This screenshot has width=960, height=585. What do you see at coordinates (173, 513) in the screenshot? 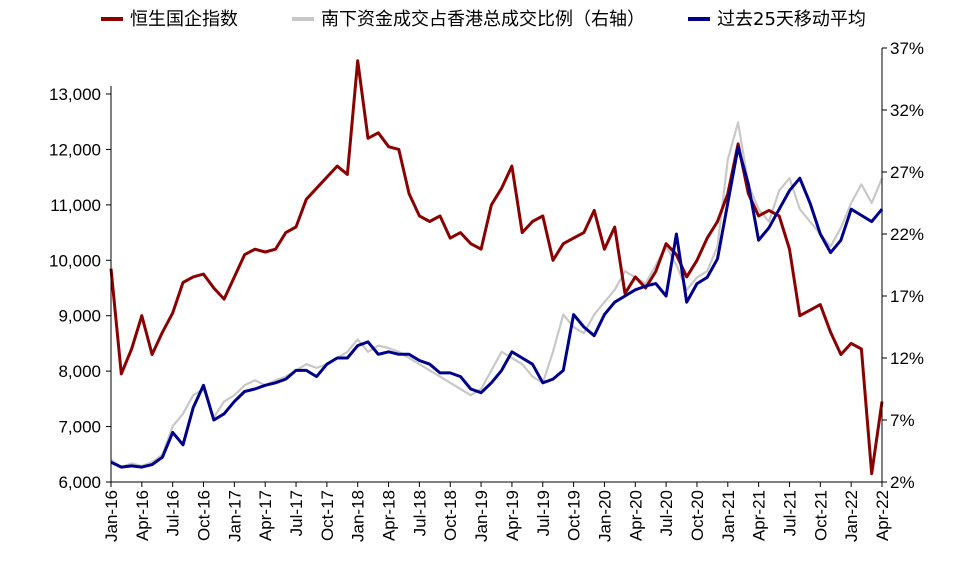
I see `x-tick-label: Jul-16` at bounding box center [173, 513].